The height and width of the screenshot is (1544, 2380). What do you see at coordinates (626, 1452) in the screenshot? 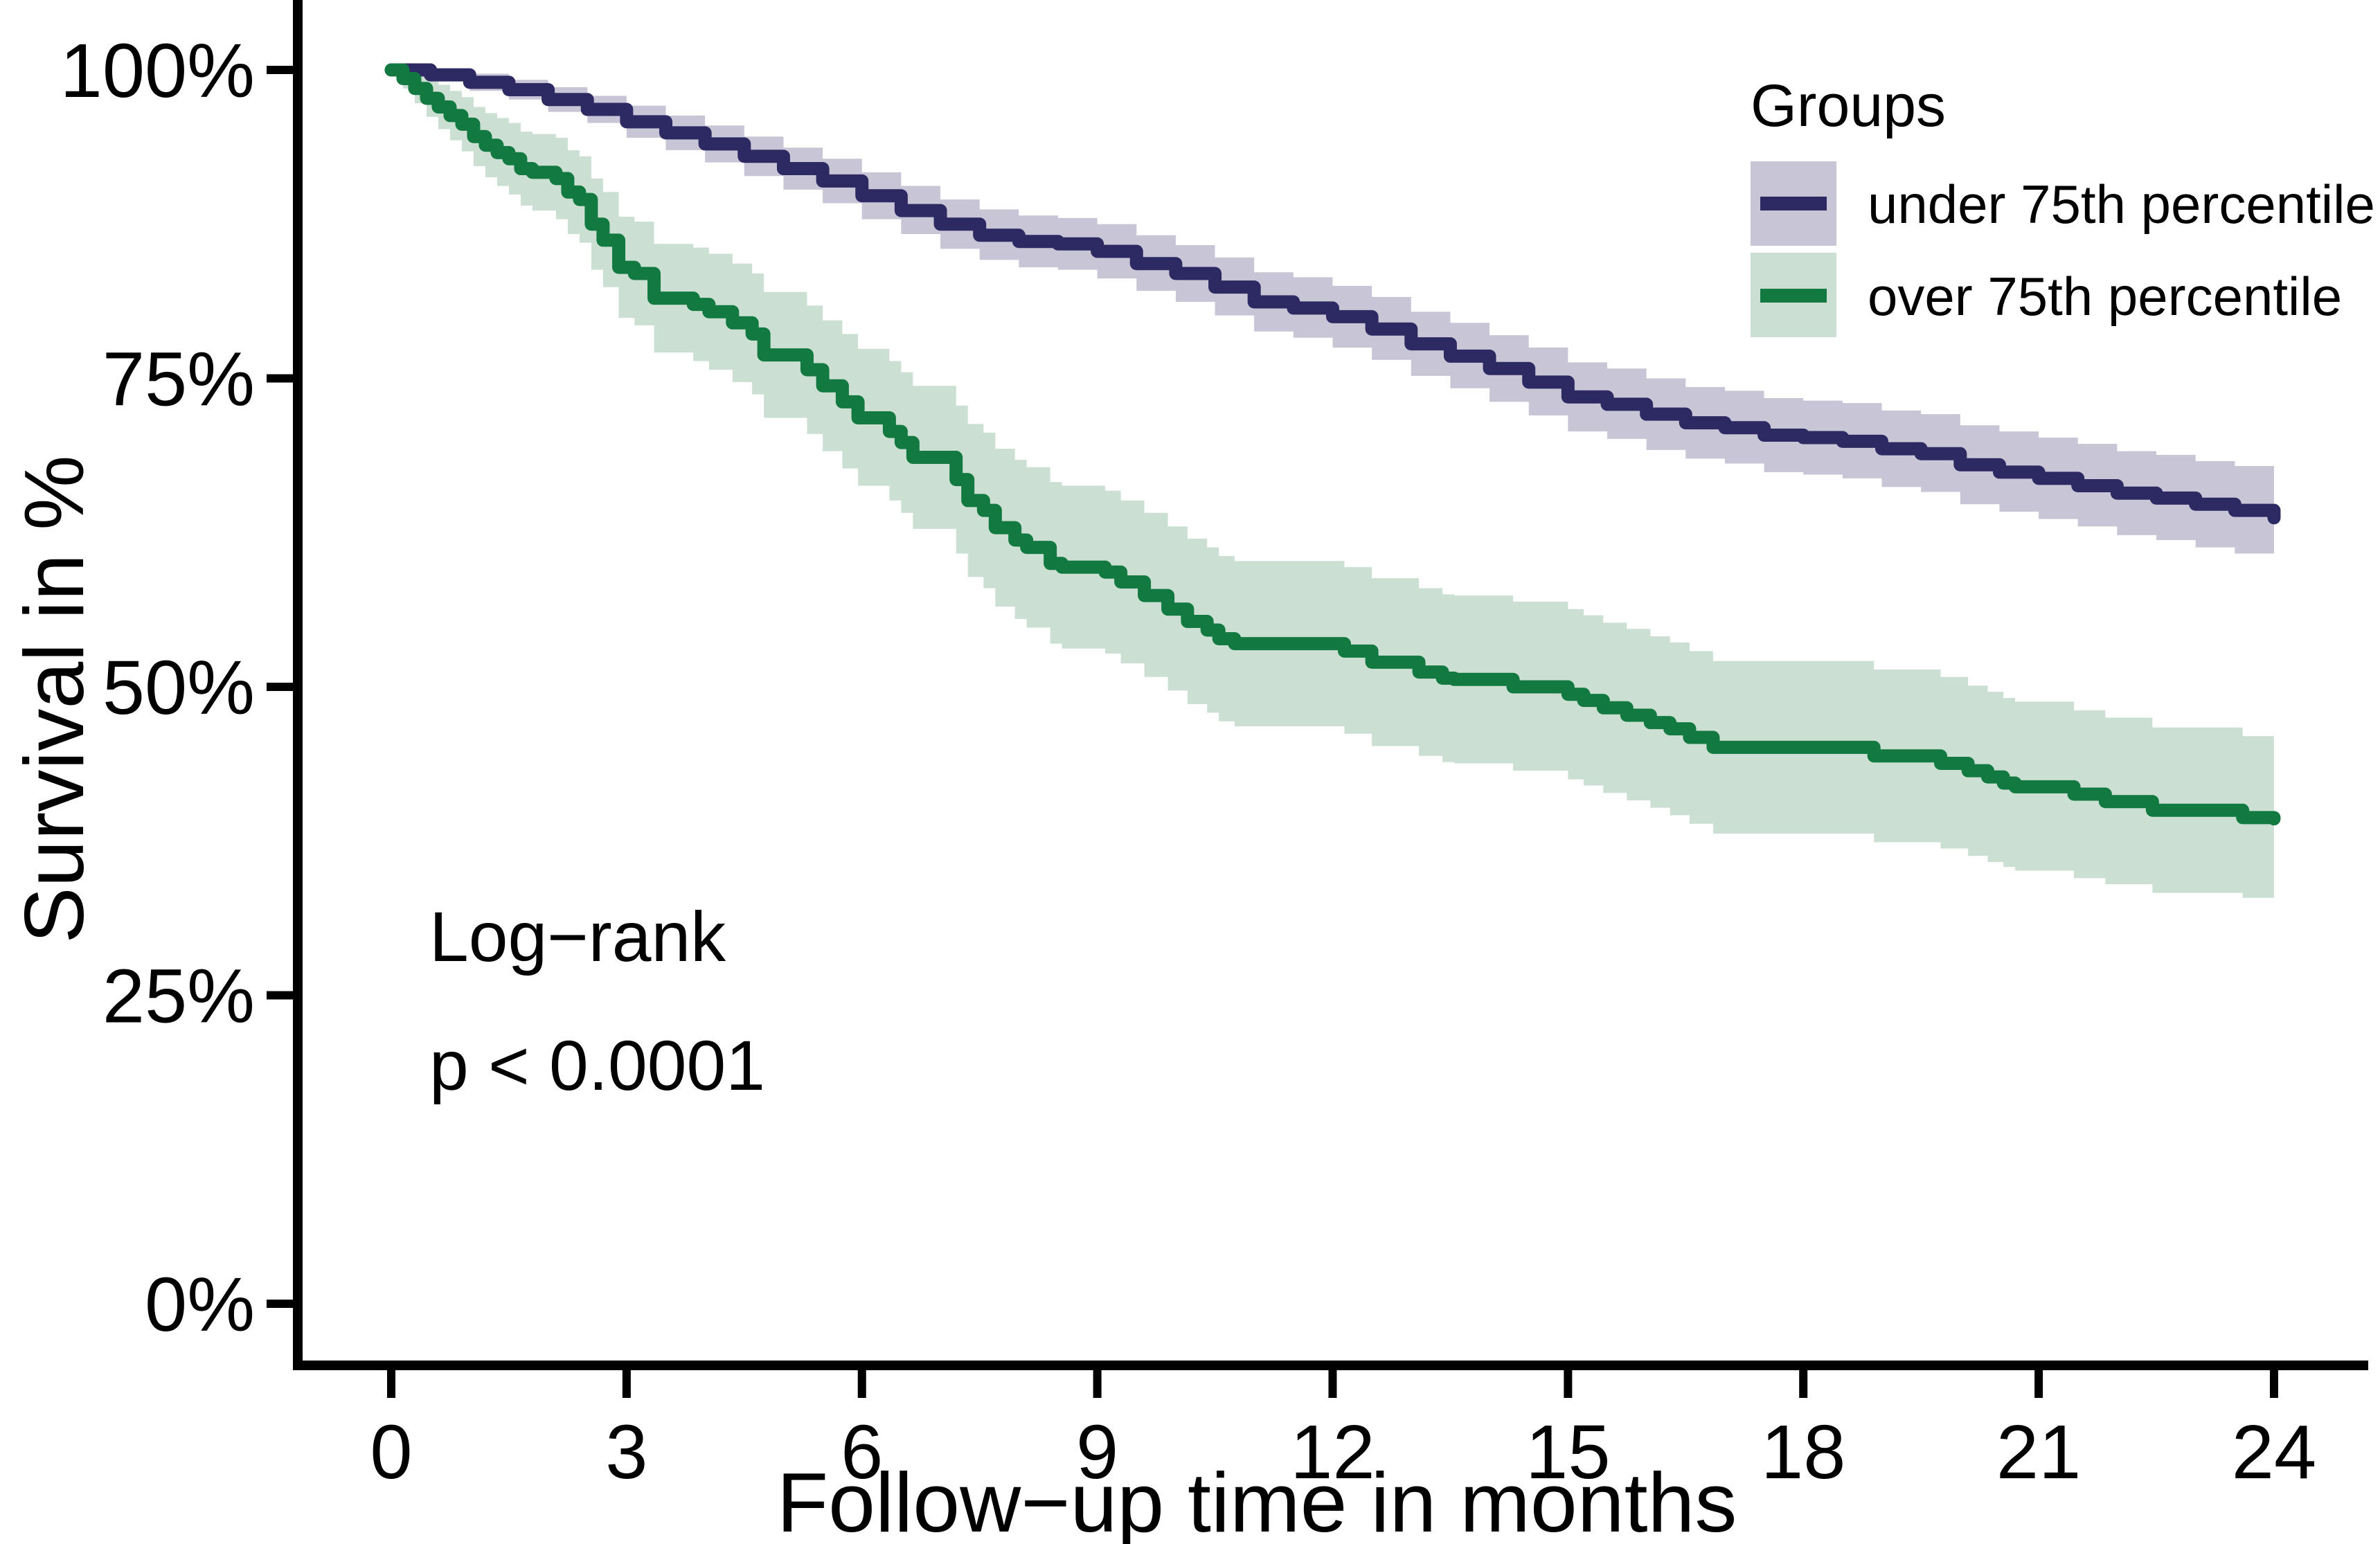
I see `x-tick-label: 3` at bounding box center [626, 1452].